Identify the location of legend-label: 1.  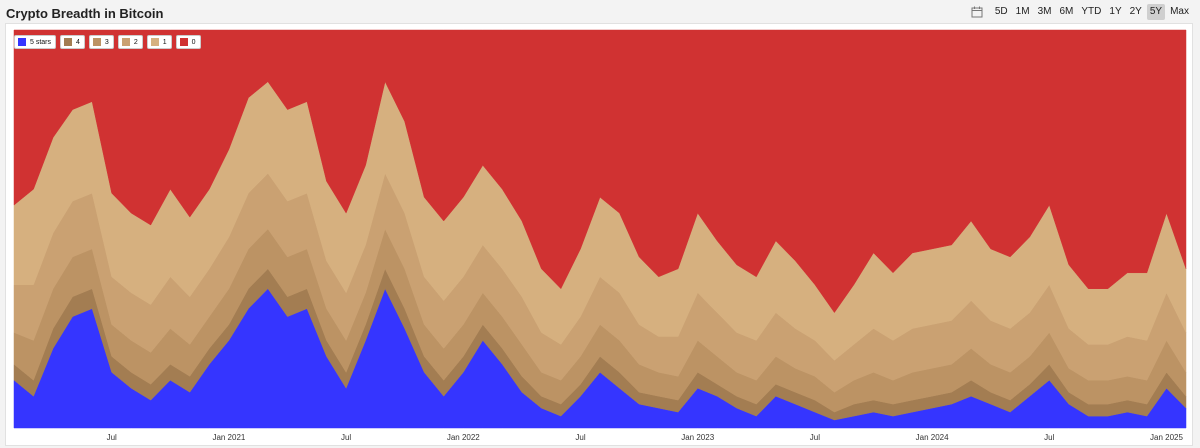
(164, 42).